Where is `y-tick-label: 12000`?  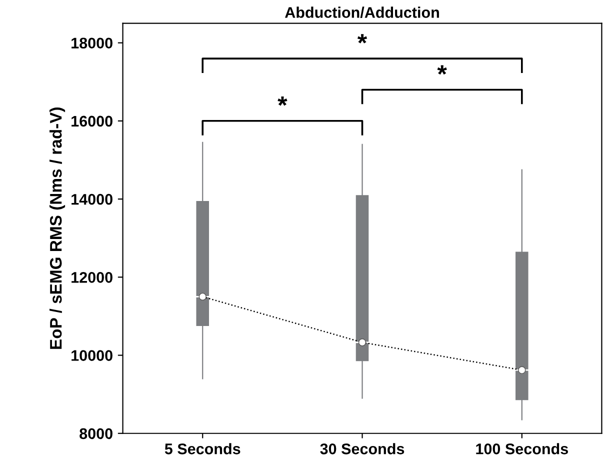 y-tick-label: 12000 is located at coordinates (92, 277).